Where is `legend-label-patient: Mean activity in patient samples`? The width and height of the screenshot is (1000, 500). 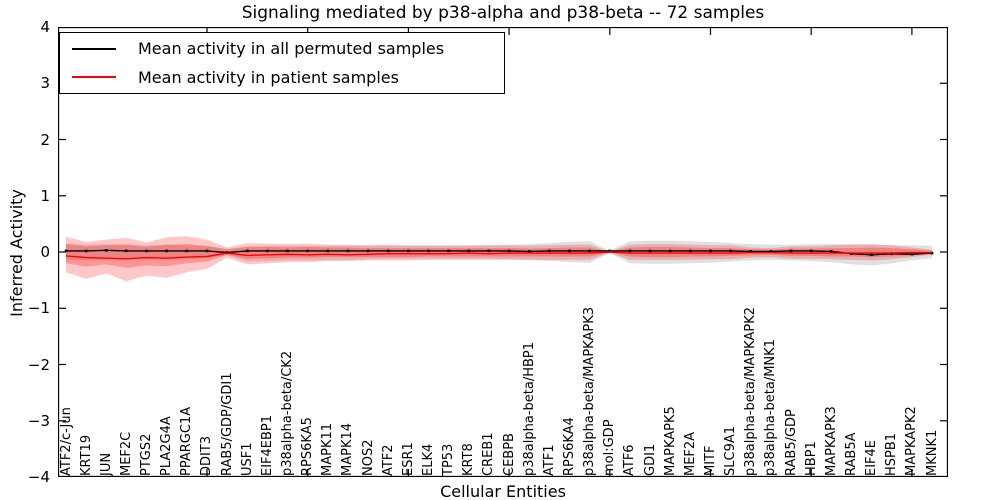
legend-label-patient: Mean activity in patient samples is located at coordinates (268, 77).